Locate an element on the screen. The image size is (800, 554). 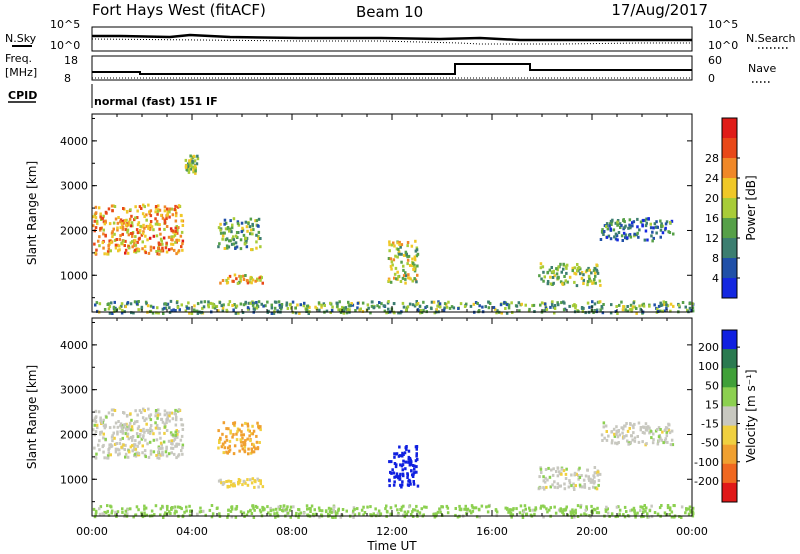
nave-label: Nave is located at coordinates (762, 68).